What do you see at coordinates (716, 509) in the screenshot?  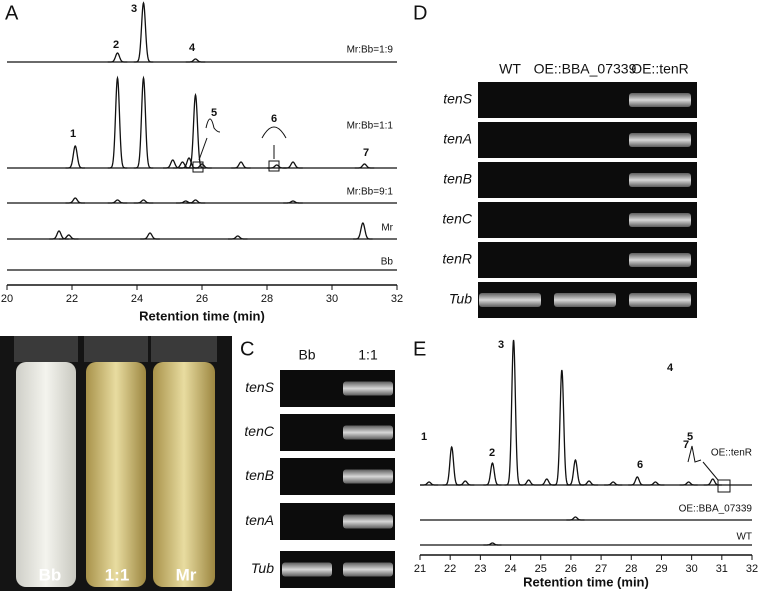 I see `trace-label: OE::BBA_07339` at bounding box center [716, 509].